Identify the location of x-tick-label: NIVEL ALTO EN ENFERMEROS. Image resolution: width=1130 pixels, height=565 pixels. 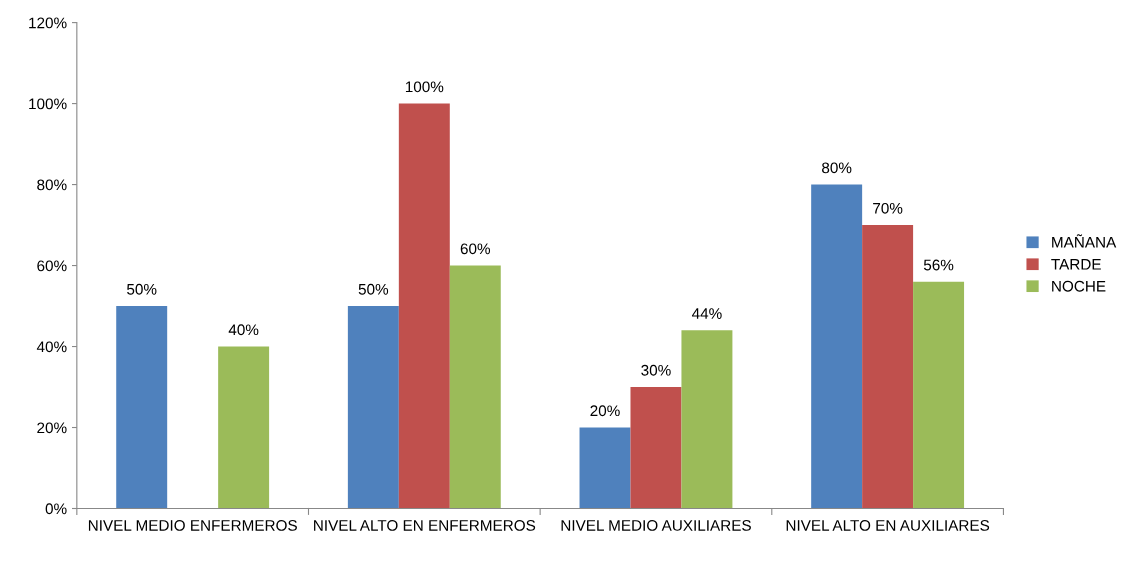
(425, 525).